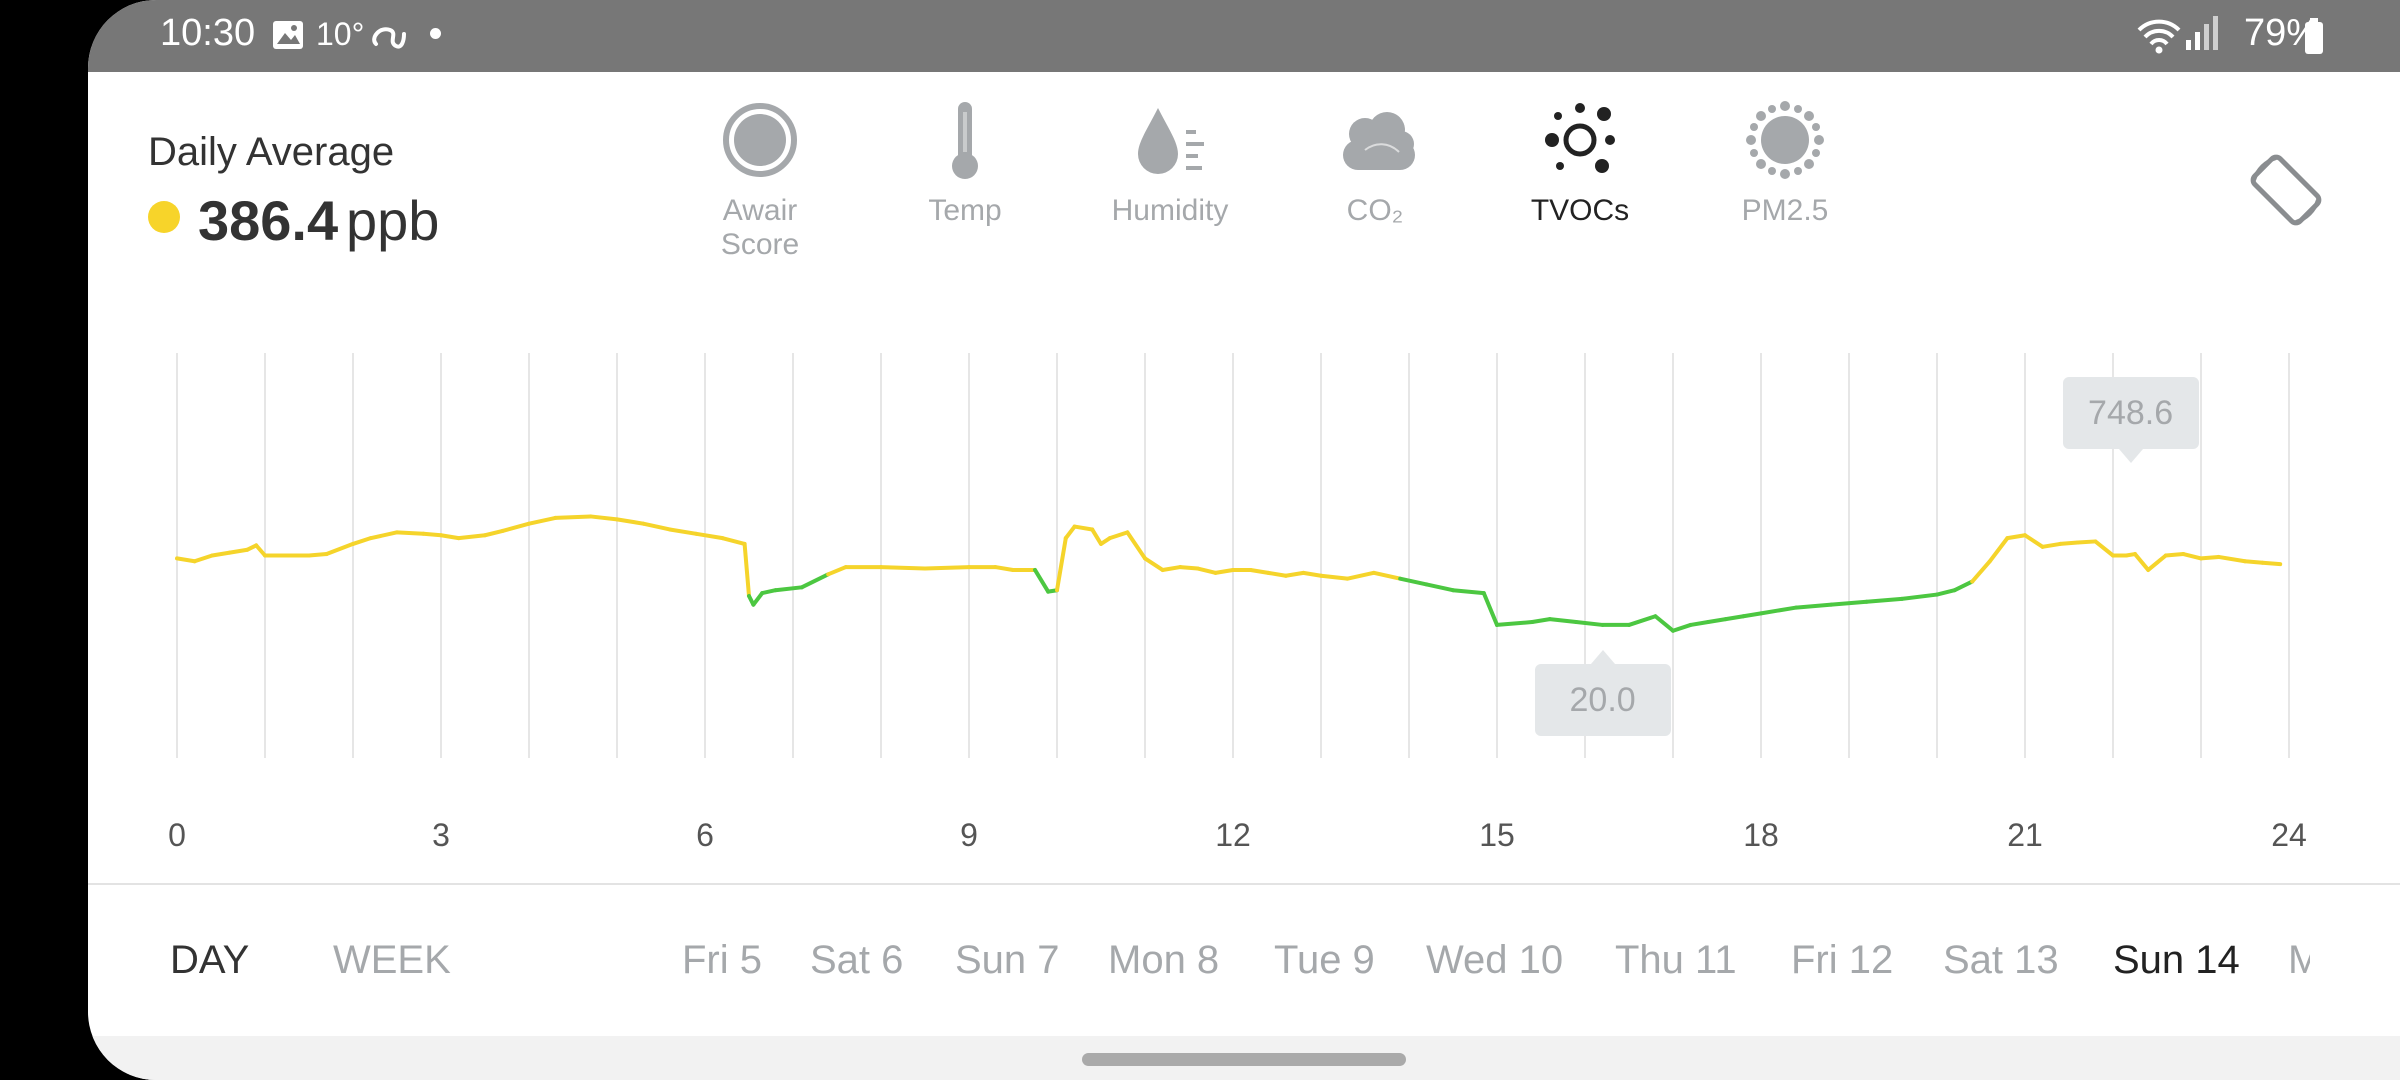  I want to click on date-sat-6: Sat 6, so click(857, 960).